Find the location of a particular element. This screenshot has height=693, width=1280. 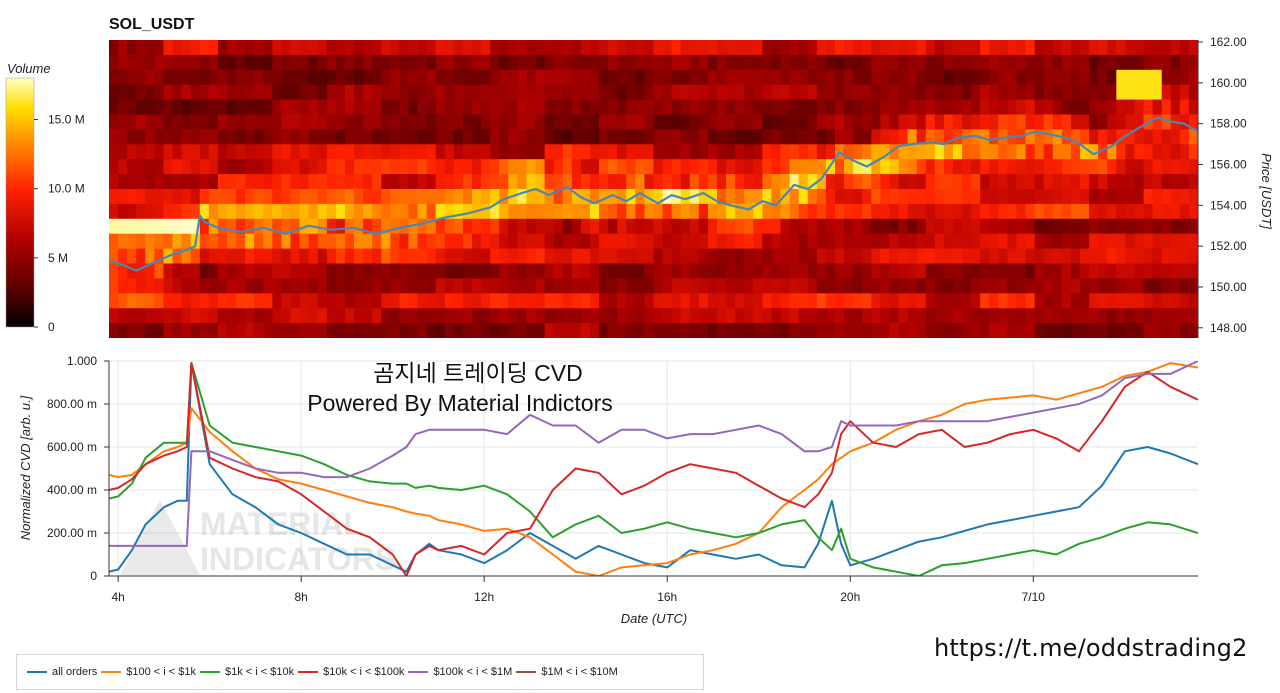

legend-item: $100k < i < $1M is located at coordinates (460, 672).